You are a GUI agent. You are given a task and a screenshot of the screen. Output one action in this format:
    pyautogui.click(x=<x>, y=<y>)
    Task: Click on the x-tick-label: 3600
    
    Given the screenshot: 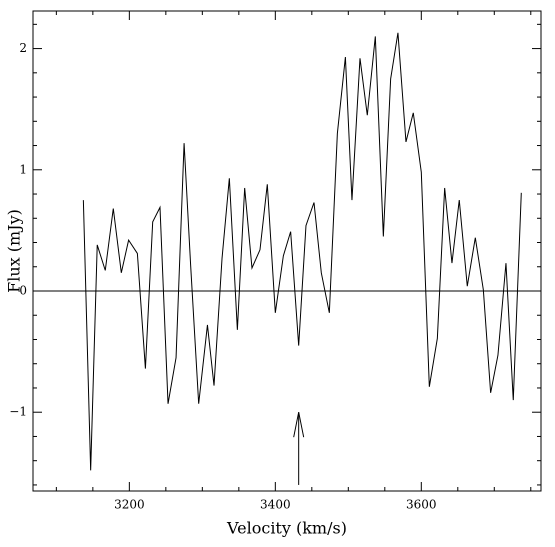 What is the action you would take?
    pyautogui.click(x=421, y=505)
    